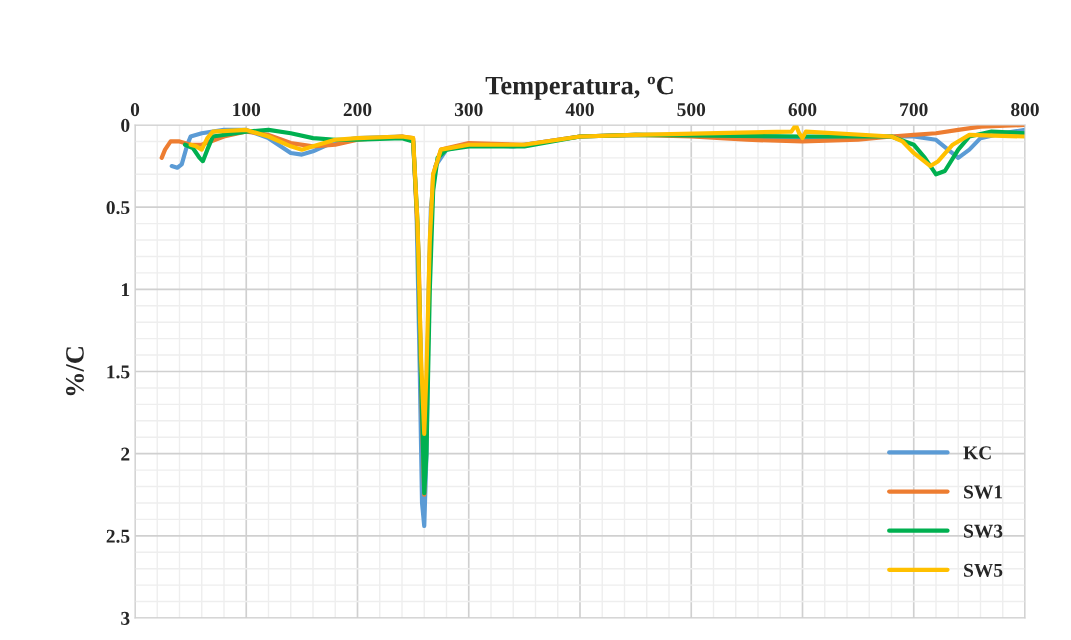  Describe the element at coordinates (579, 110) in the screenshot. I see `x-tick-label: 400` at that location.